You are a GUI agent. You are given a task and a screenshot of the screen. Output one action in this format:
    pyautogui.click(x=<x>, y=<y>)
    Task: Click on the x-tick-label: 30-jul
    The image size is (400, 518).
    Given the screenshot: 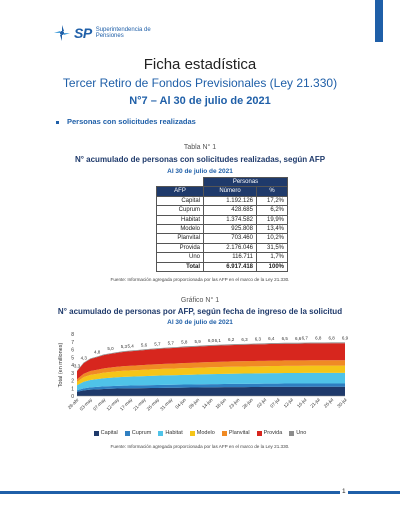 What is the action you would take?
    pyautogui.click(x=341, y=402)
    